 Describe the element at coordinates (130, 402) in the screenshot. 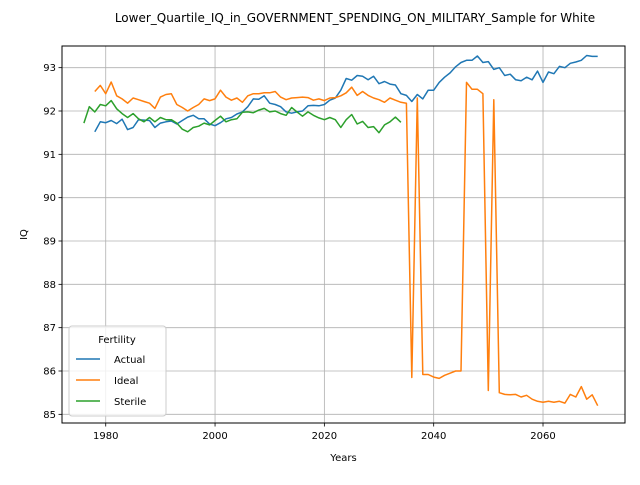

I see `legend-label-sterile: Sterile` at that location.